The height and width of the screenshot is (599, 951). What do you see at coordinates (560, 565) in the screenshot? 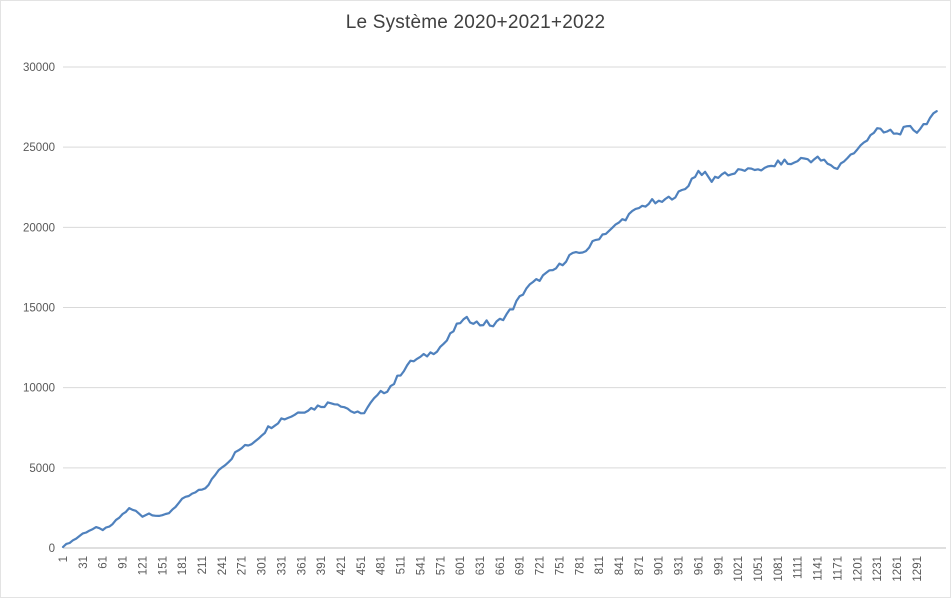
I see `svg-text: 751` at bounding box center [560, 565].